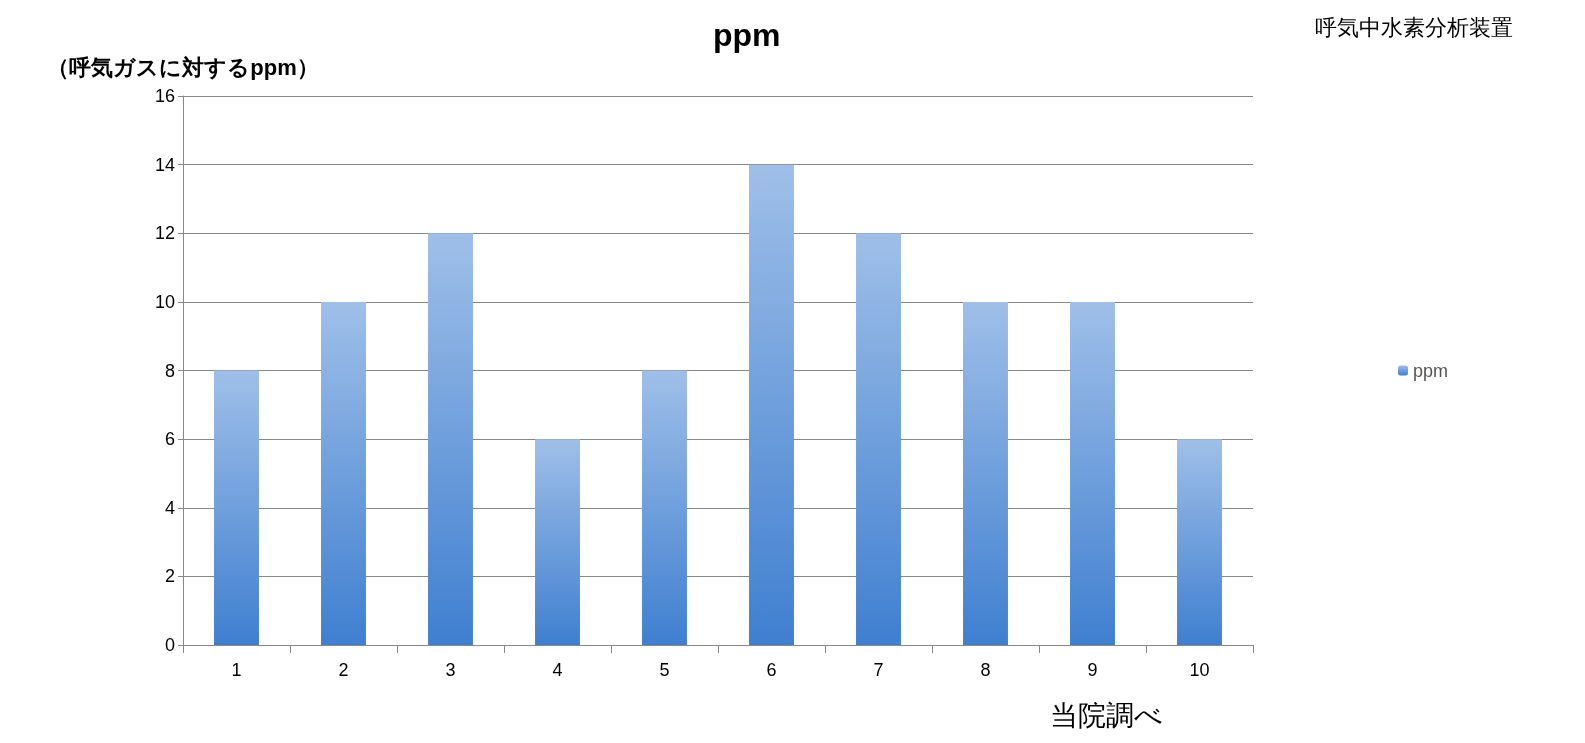  I want to click on text: 呼気中水素分析装置, so click(1414, 27).